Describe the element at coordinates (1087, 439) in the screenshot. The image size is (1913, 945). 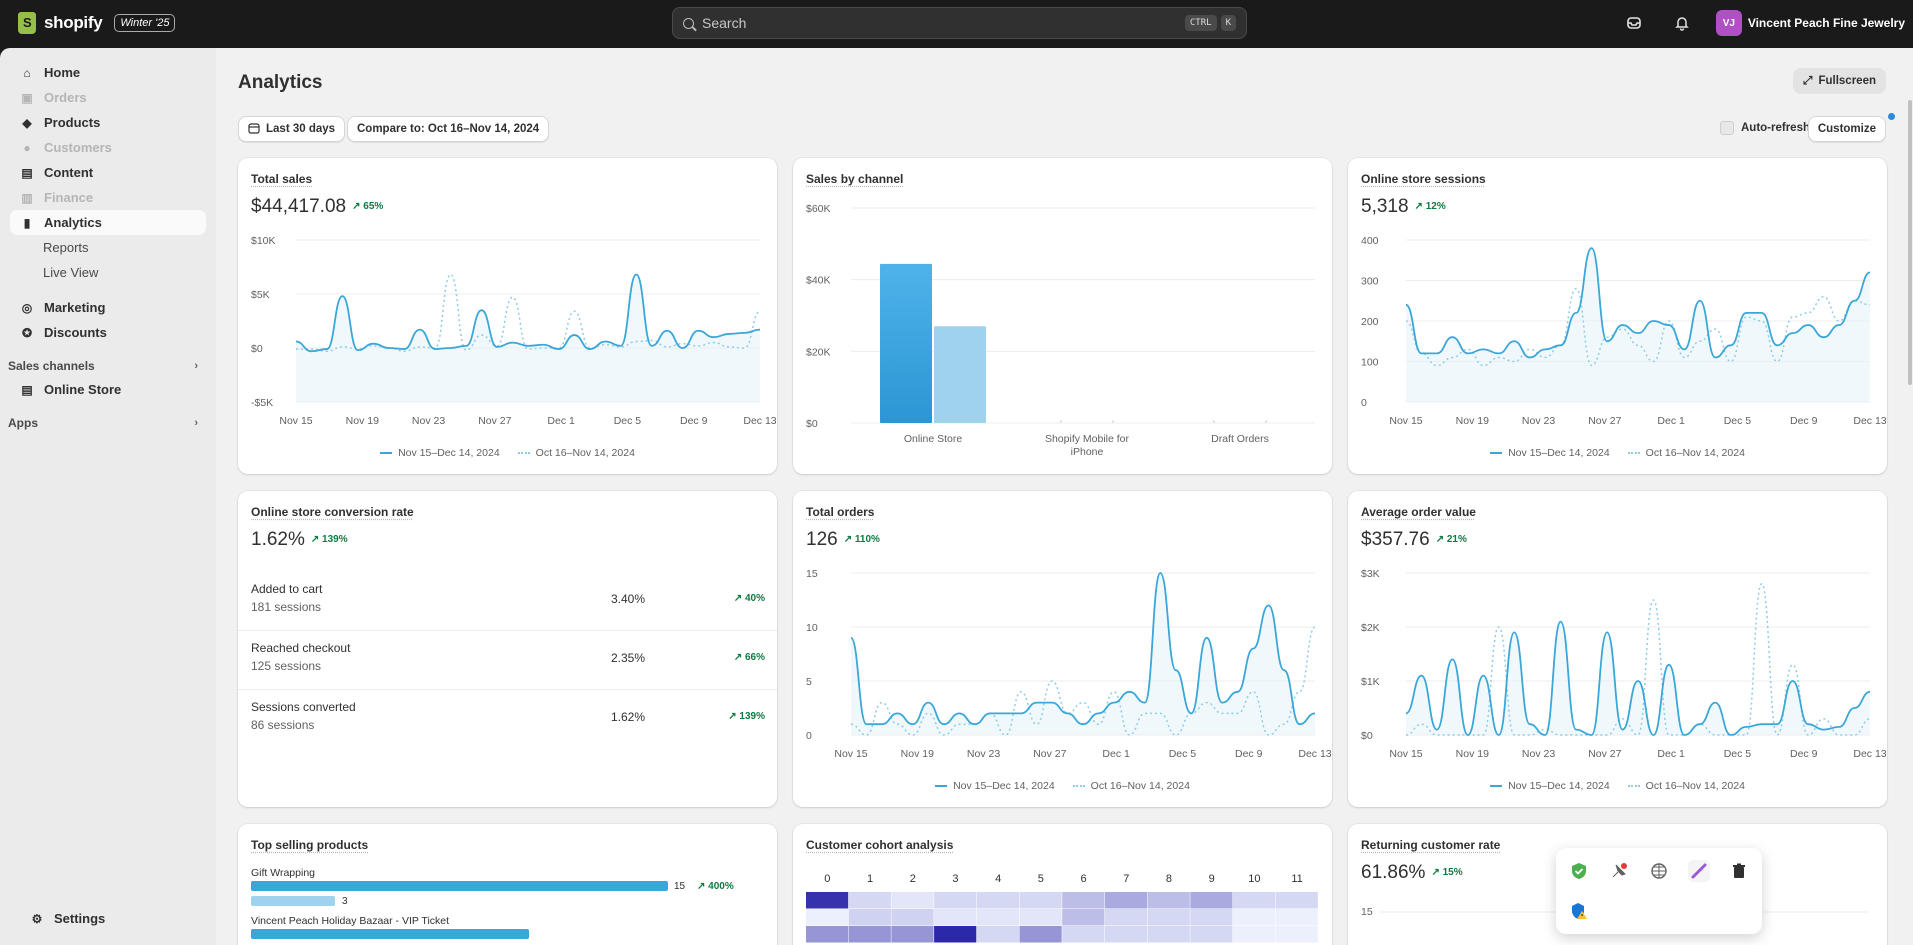
I see `x-tick-label: Shopify Mobile for` at that location.